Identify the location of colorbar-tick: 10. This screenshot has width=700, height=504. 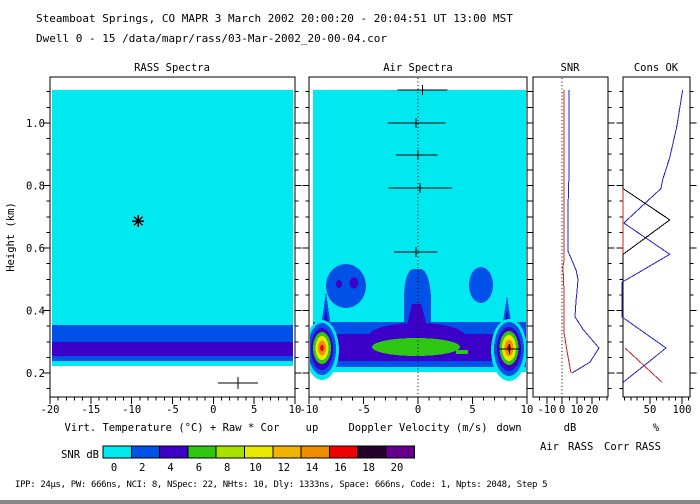
(255, 468).